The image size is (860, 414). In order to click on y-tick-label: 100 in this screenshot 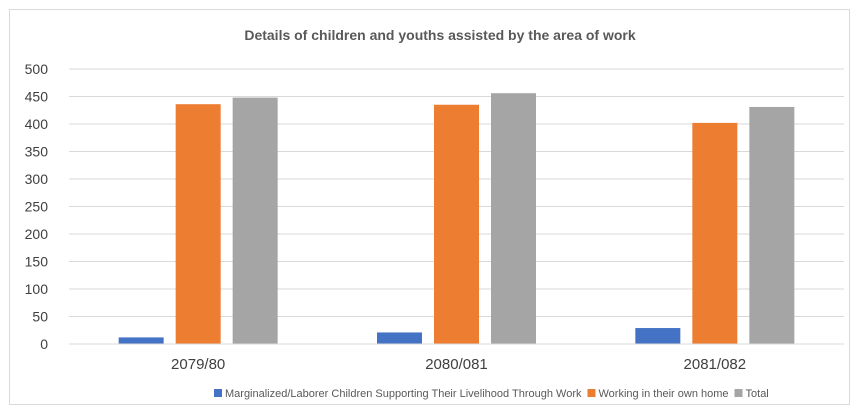, I will do `click(37, 289)`.